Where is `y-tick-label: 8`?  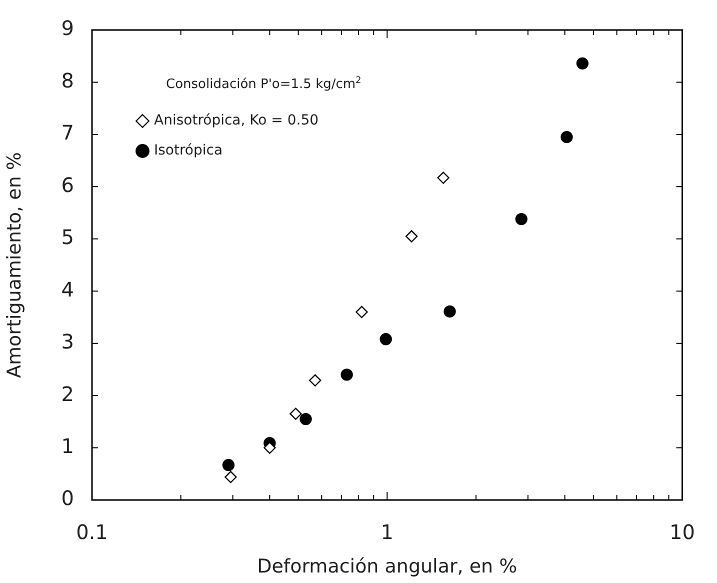
y-tick-label: 8 is located at coordinates (67, 80).